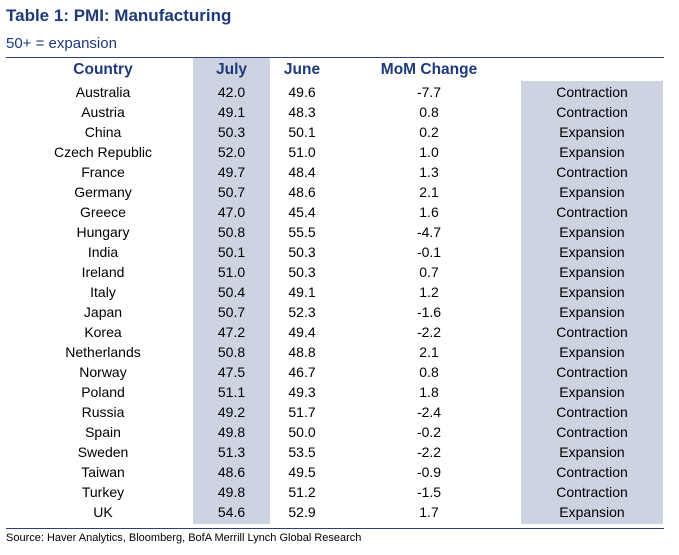  Describe the element at coordinates (103, 272) in the screenshot. I see `country-cell: Ireland` at that location.